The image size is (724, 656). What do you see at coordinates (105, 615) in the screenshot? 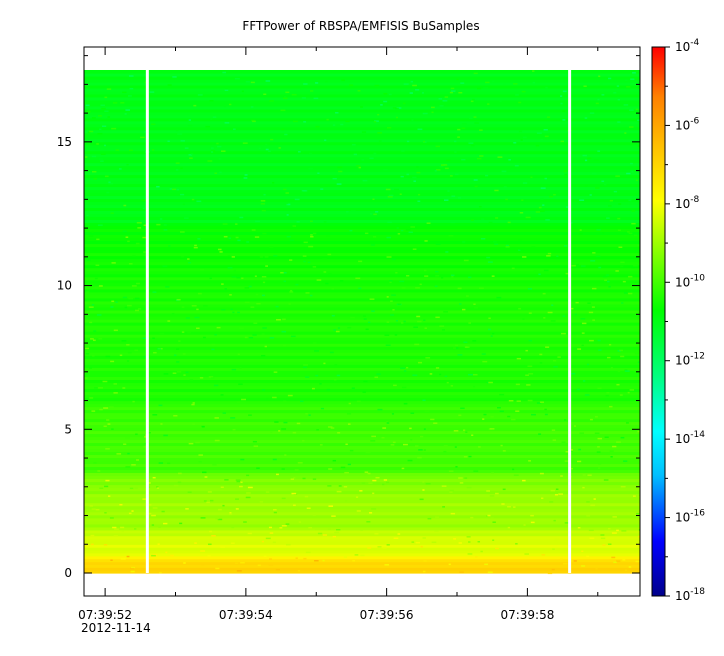
I see `x-tick-label: 07:39:52` at bounding box center [105, 615].